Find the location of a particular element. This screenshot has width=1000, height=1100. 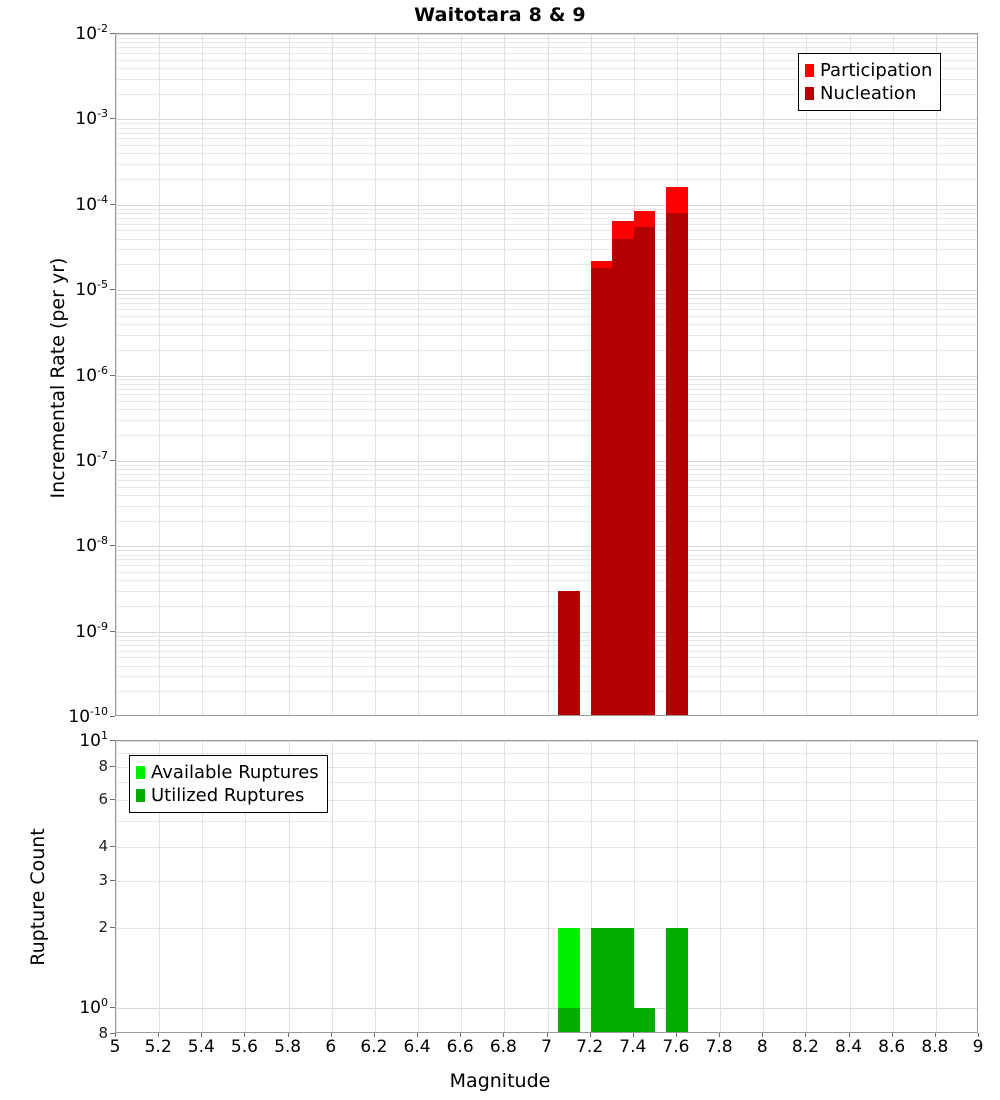

utilized-ruptures-swatch-icon is located at coordinates (140, 795).